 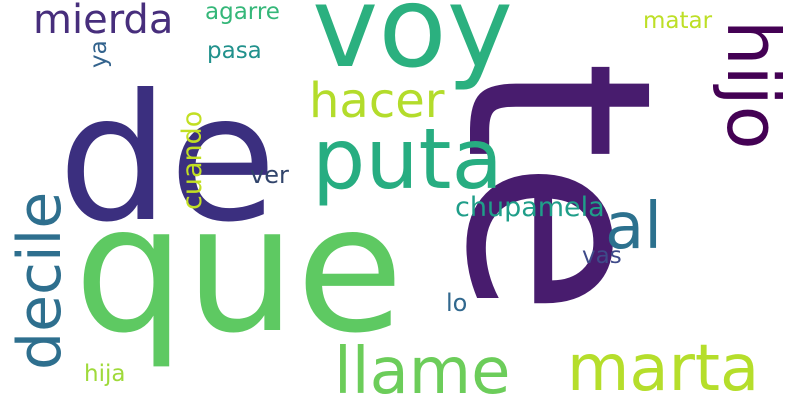 What do you see at coordinates (269, 175) in the screenshot?
I see `word-ver: ver` at bounding box center [269, 175].